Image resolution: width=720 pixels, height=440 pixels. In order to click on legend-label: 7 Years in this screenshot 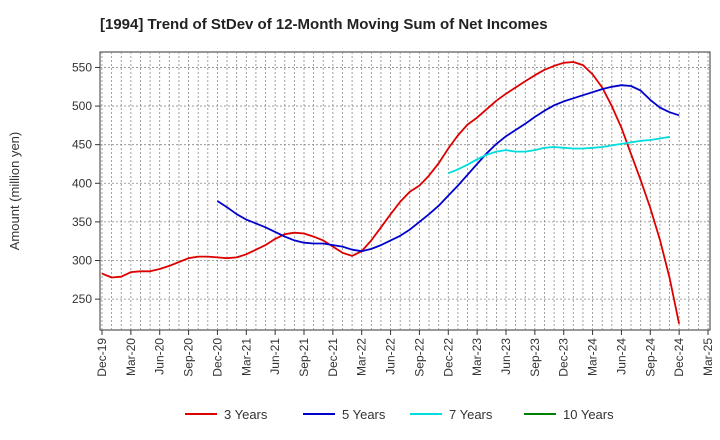, I will do `click(471, 414)`.